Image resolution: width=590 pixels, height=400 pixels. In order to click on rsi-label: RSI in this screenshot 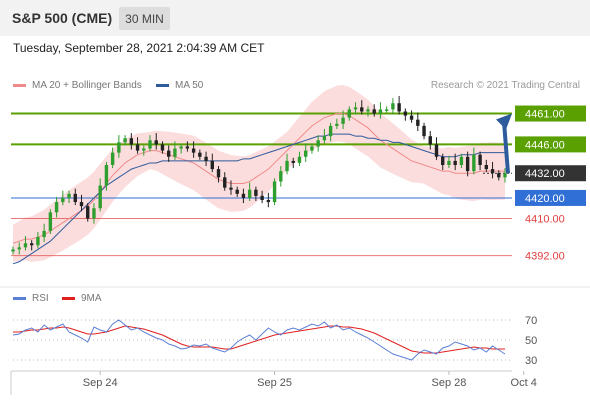, I will do `click(40, 298)`.